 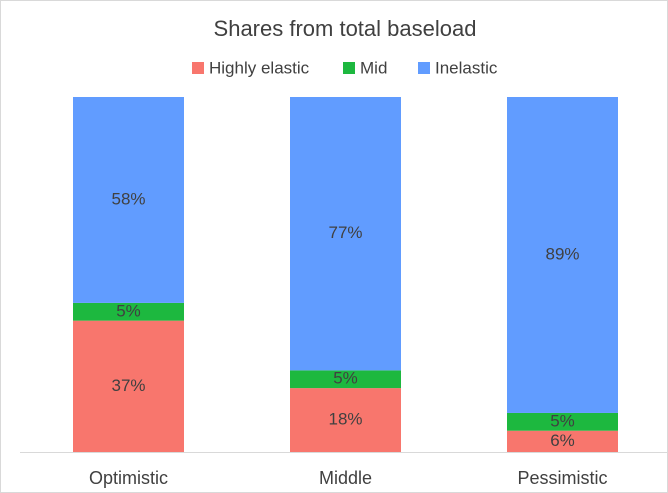 I want to click on legend-label: Highly elastic, so click(x=259, y=67).